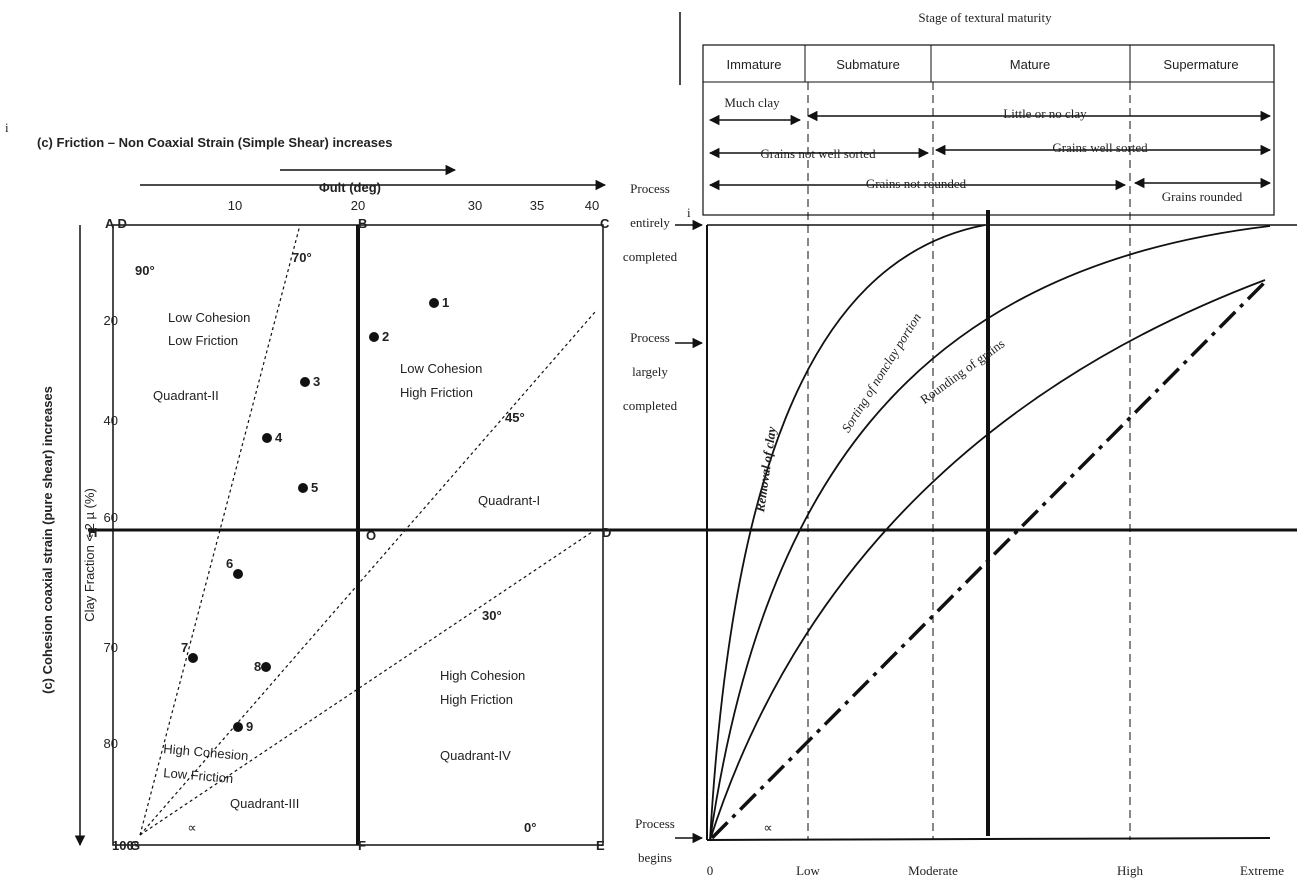 The height and width of the screenshot is (884, 1304). Describe the element at coordinates (754, 64) in the screenshot. I see `stage-label: Immature` at that location.